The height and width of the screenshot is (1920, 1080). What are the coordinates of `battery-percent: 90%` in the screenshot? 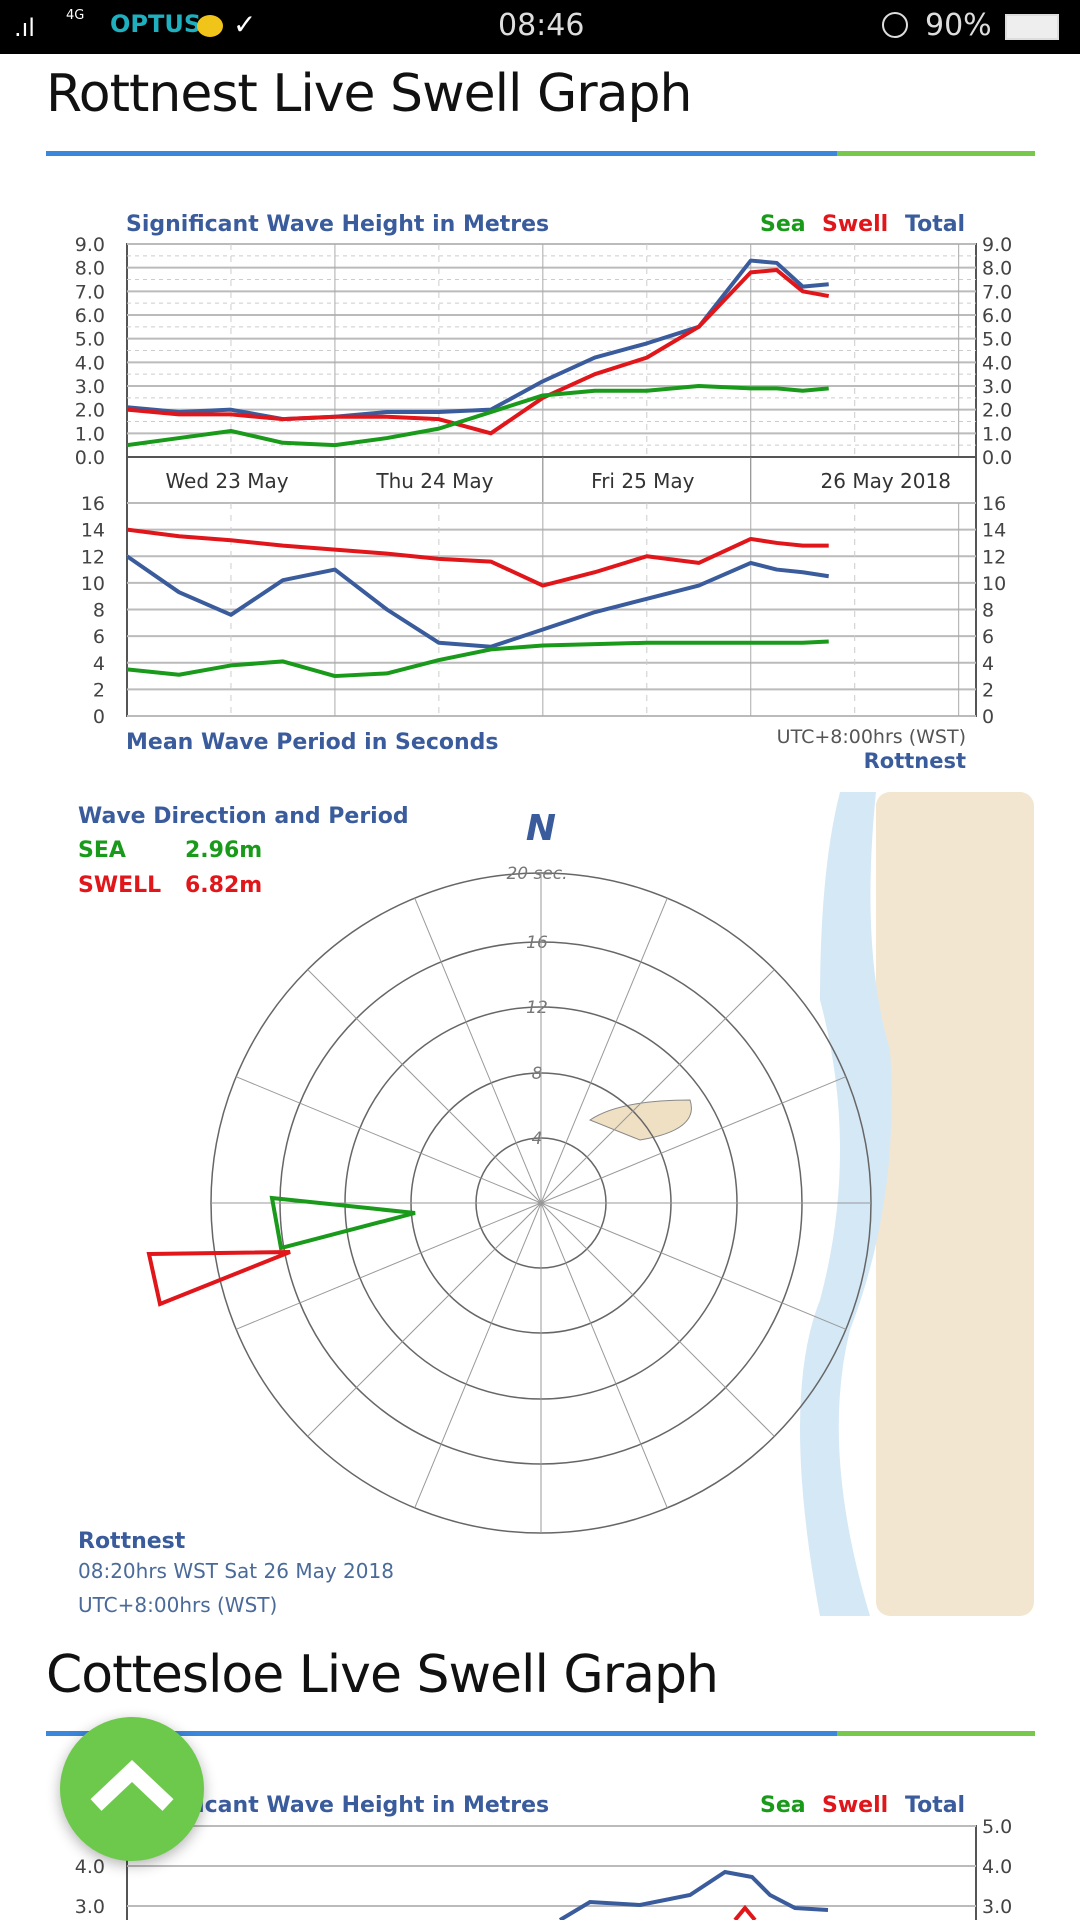 It's located at (958, 25).